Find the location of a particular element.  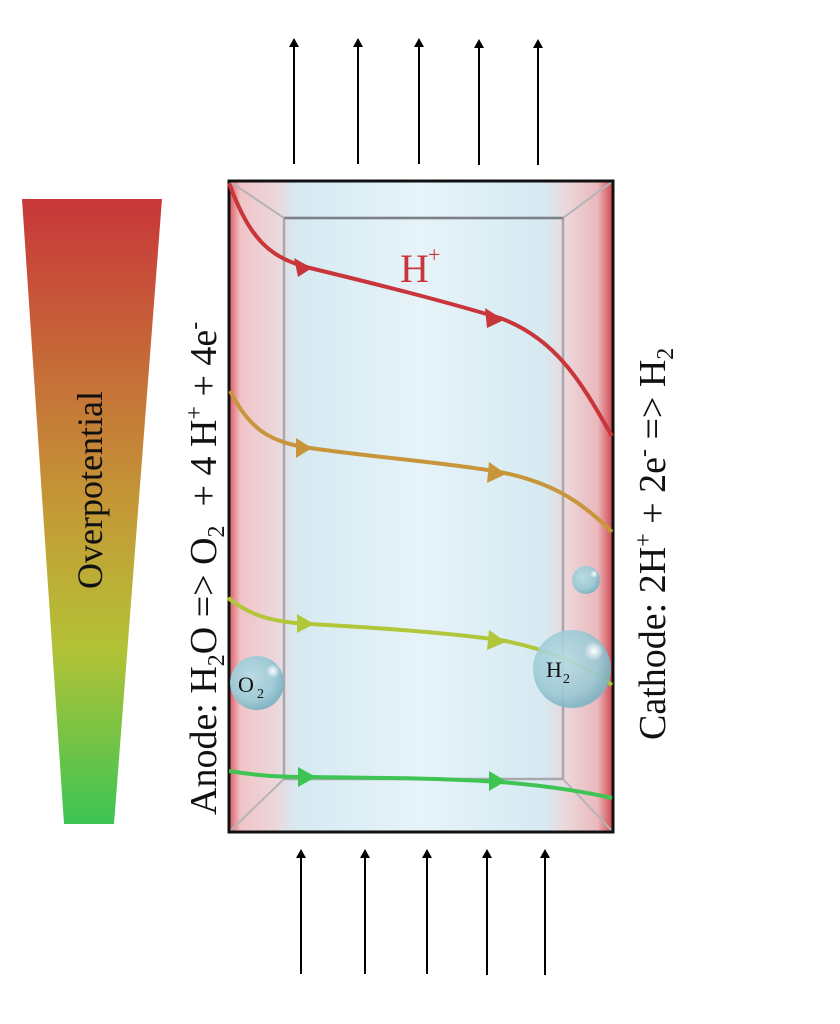

o2-bubble: O 2 is located at coordinates (257, 683).